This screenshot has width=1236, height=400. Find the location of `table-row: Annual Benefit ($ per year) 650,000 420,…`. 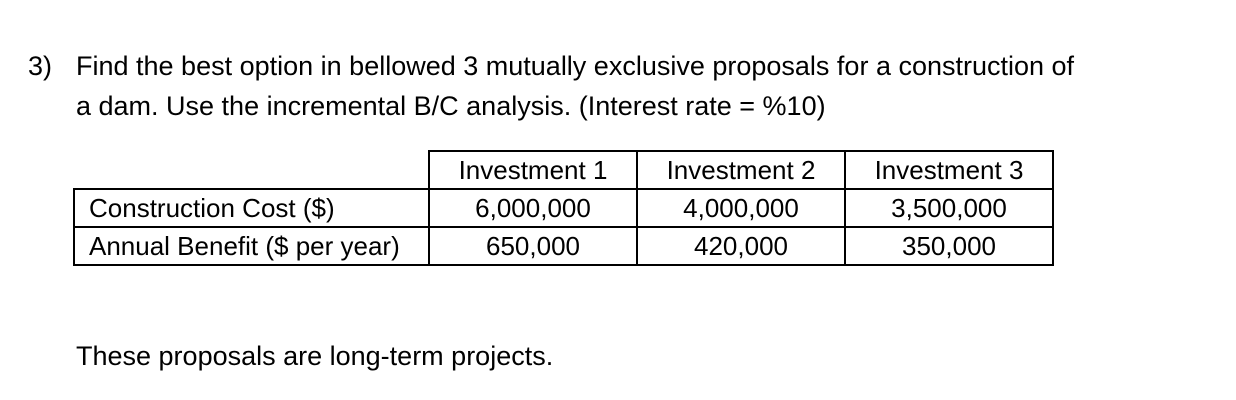

table-row: Annual Benefit ($ per year) 650,000 420,… is located at coordinates (563, 246).